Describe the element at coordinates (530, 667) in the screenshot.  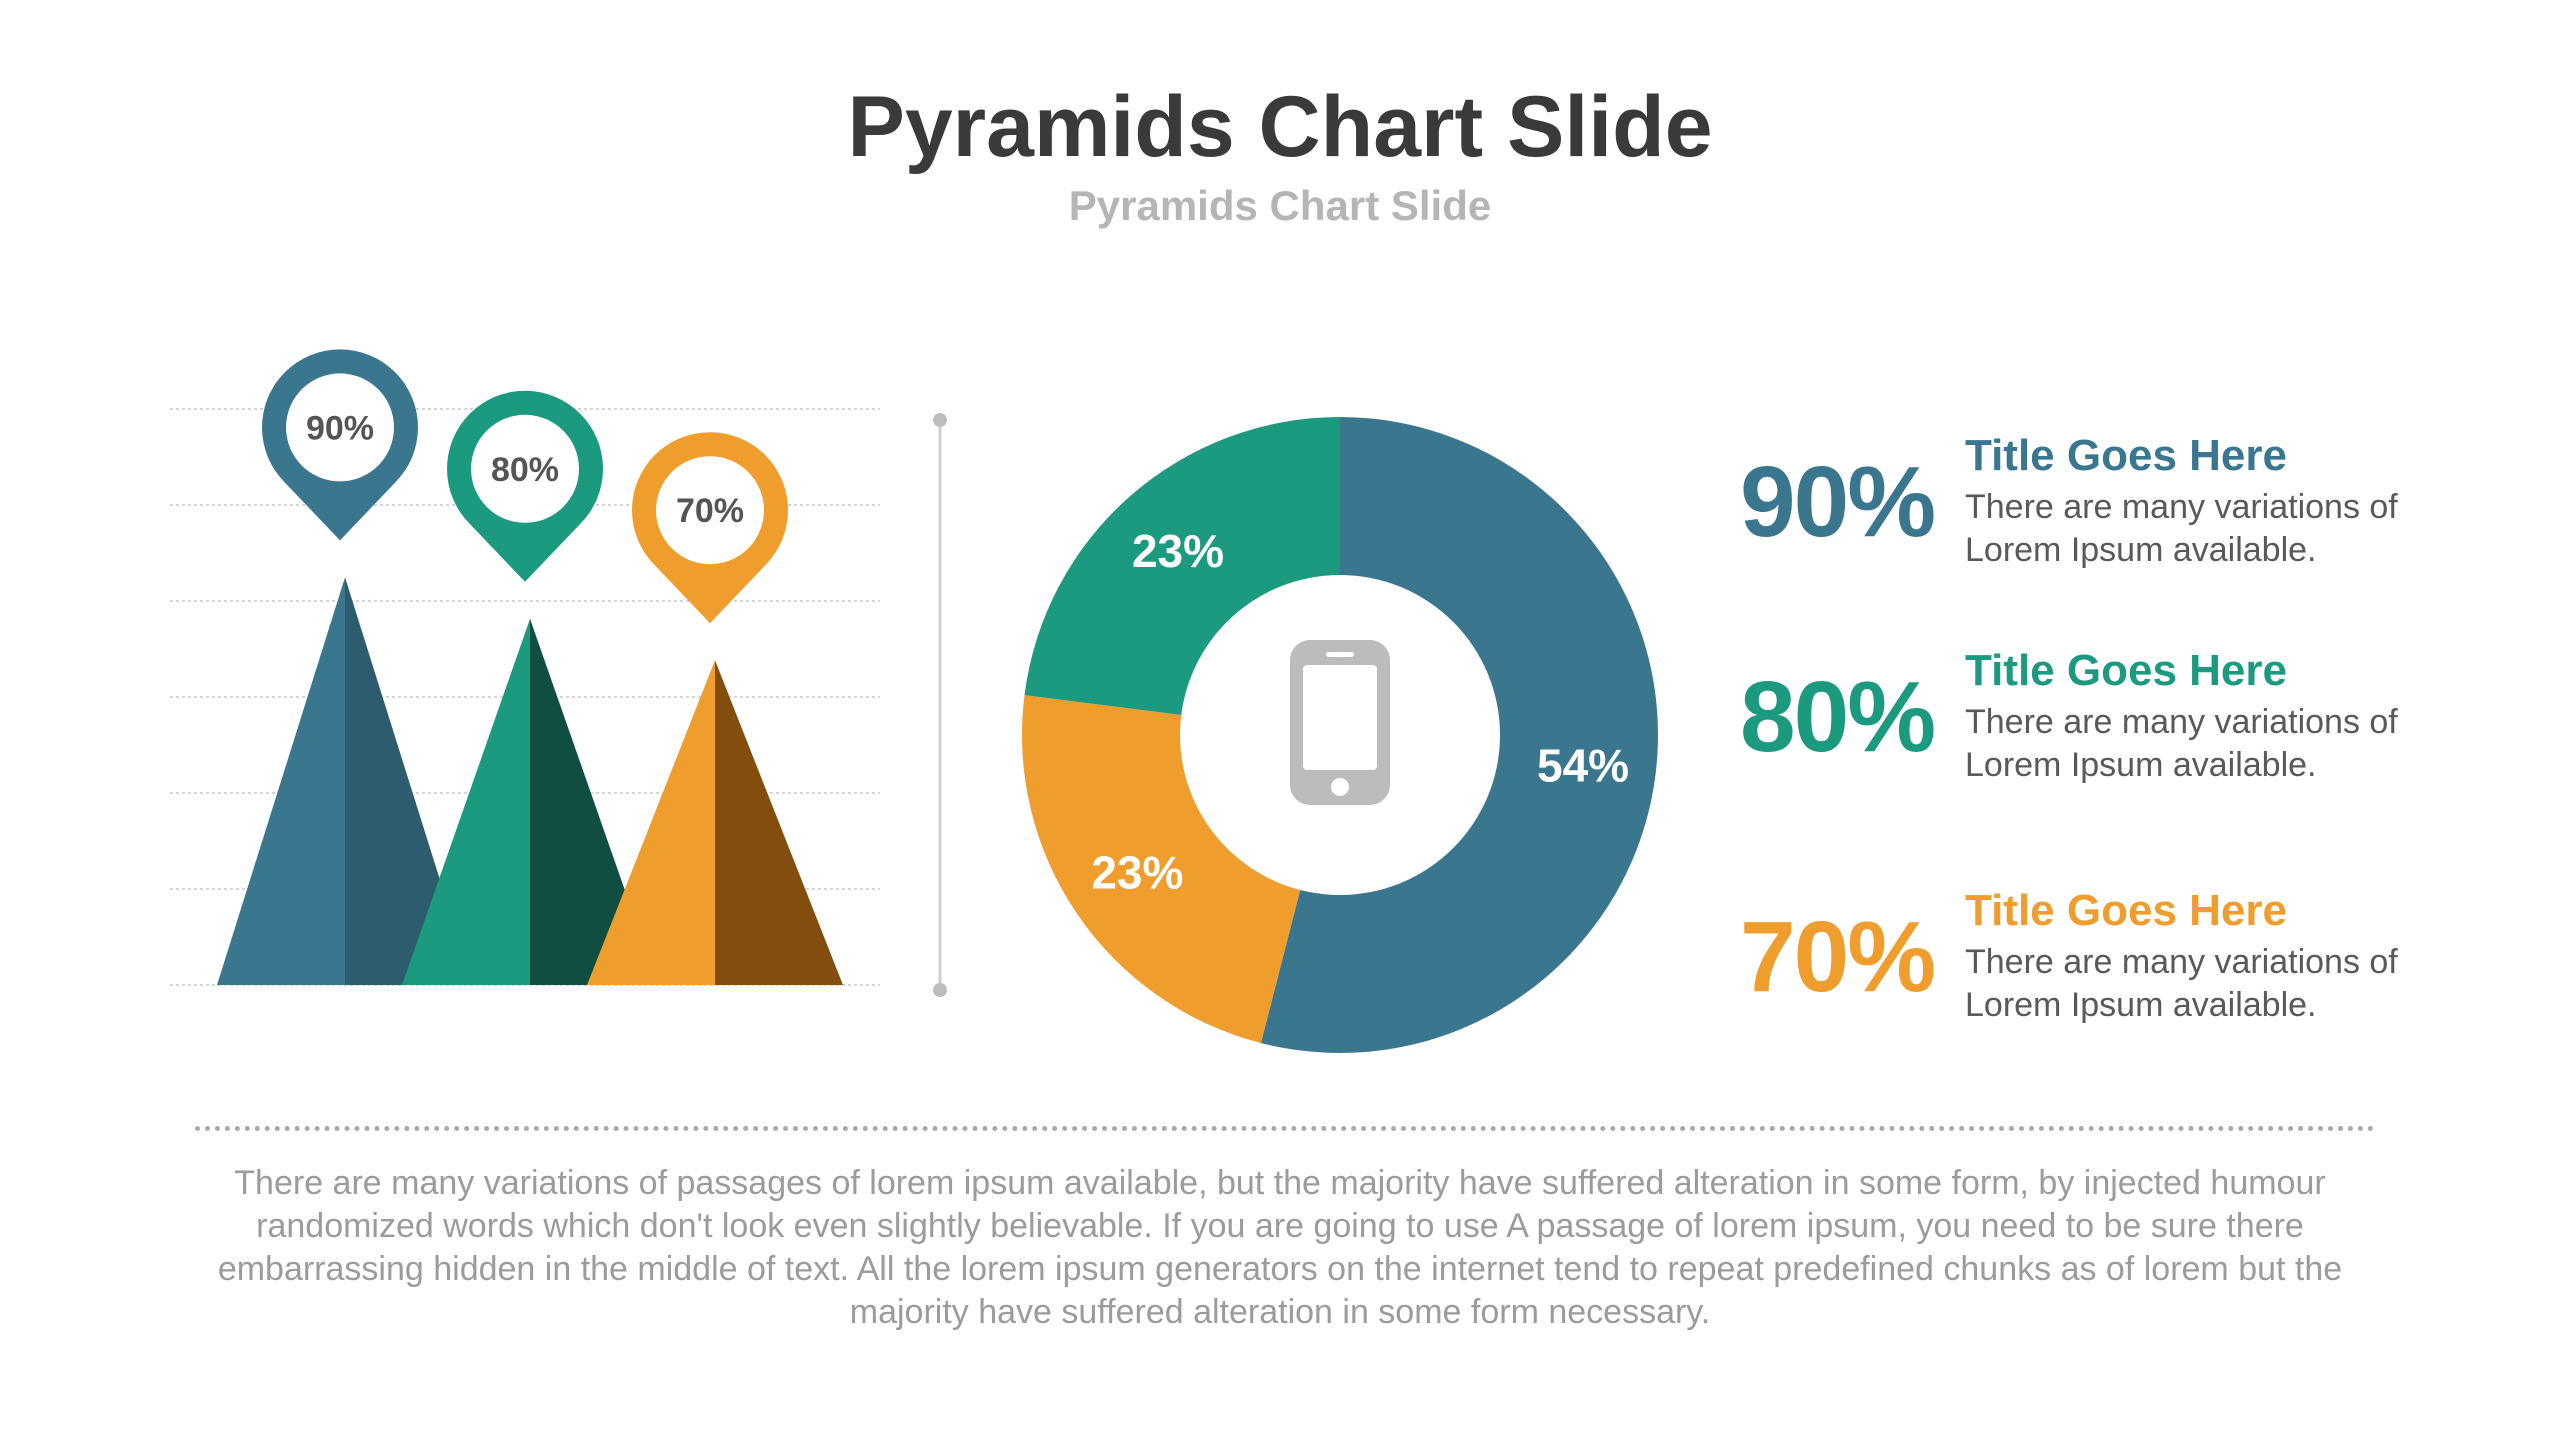
I see `pyramid-marks: 90% 80% 70%` at that location.